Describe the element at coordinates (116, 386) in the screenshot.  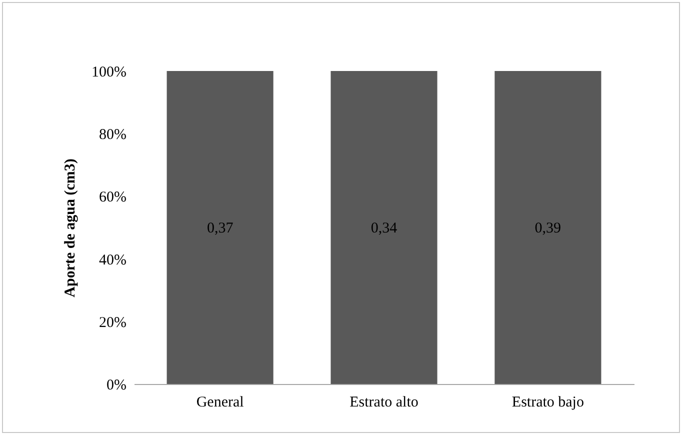
I see `y-tick-label: 0%` at that location.